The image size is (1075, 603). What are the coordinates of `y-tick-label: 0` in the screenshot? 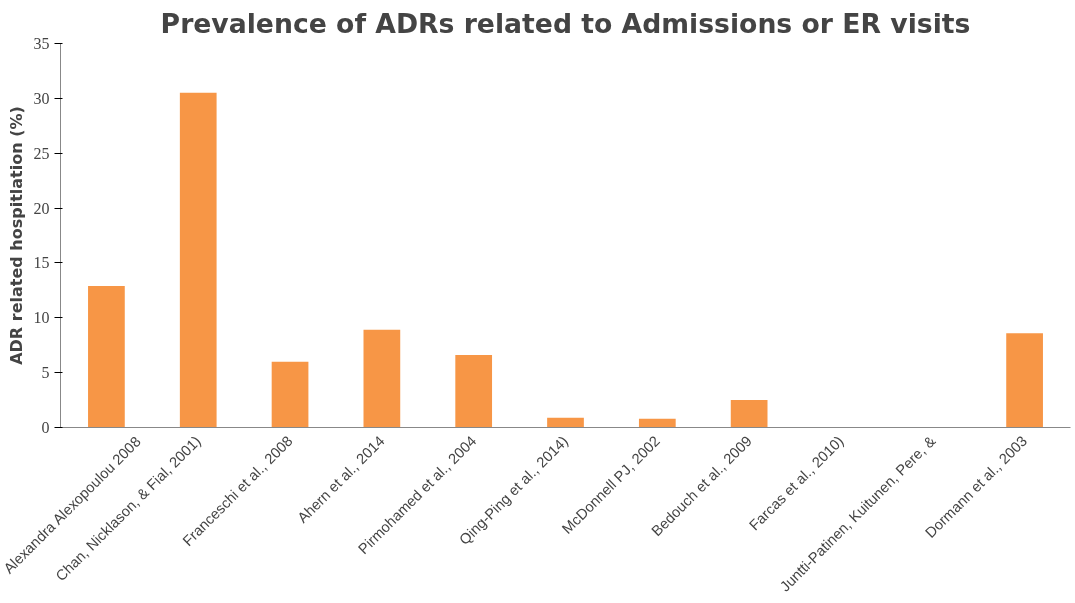 It's located at (45, 427).